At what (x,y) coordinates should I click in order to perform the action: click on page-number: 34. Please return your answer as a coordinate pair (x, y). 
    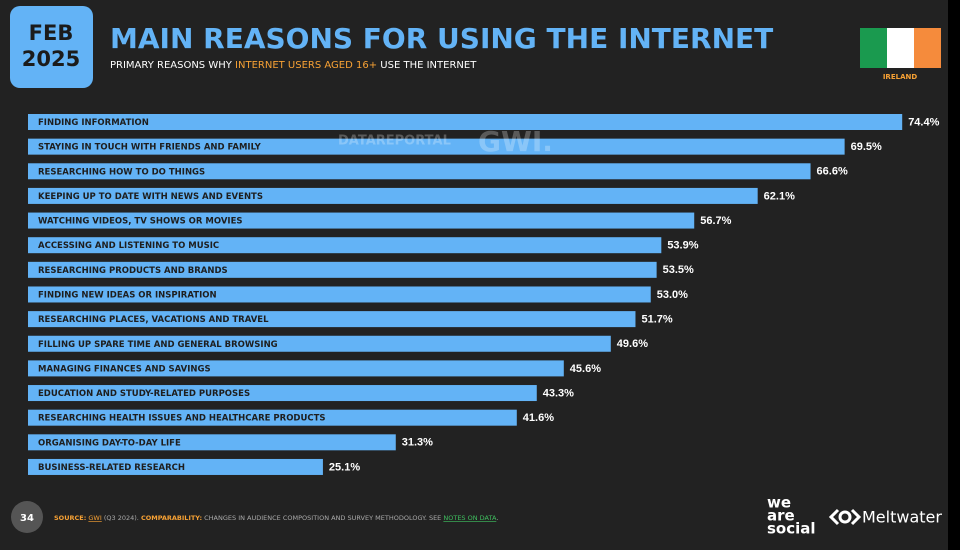
    Looking at the image, I should click on (27, 518).